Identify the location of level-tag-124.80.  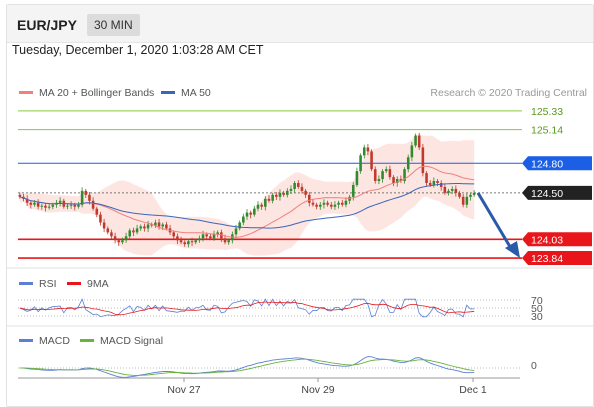
(557, 163).